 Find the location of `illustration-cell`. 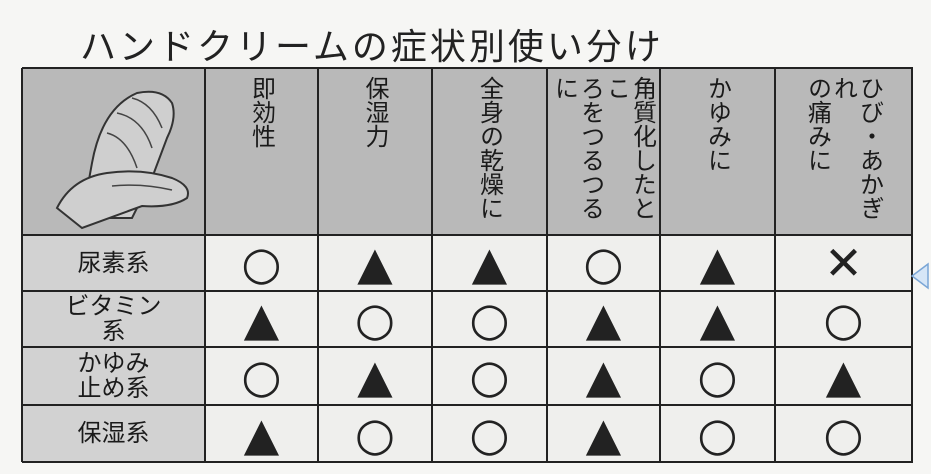

illustration-cell is located at coordinates (113, 151).